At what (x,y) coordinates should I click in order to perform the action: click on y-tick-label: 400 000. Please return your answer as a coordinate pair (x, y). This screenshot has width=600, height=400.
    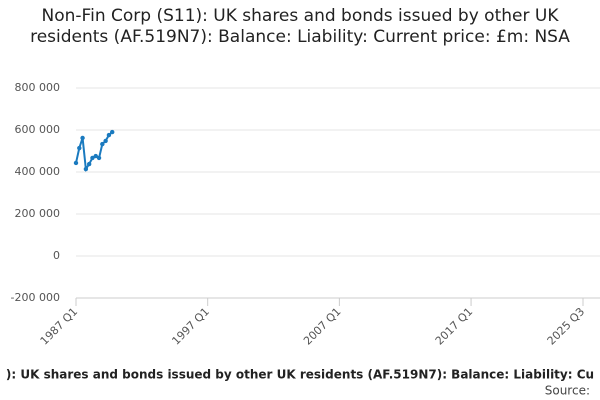
    Looking at the image, I should click on (38, 171).